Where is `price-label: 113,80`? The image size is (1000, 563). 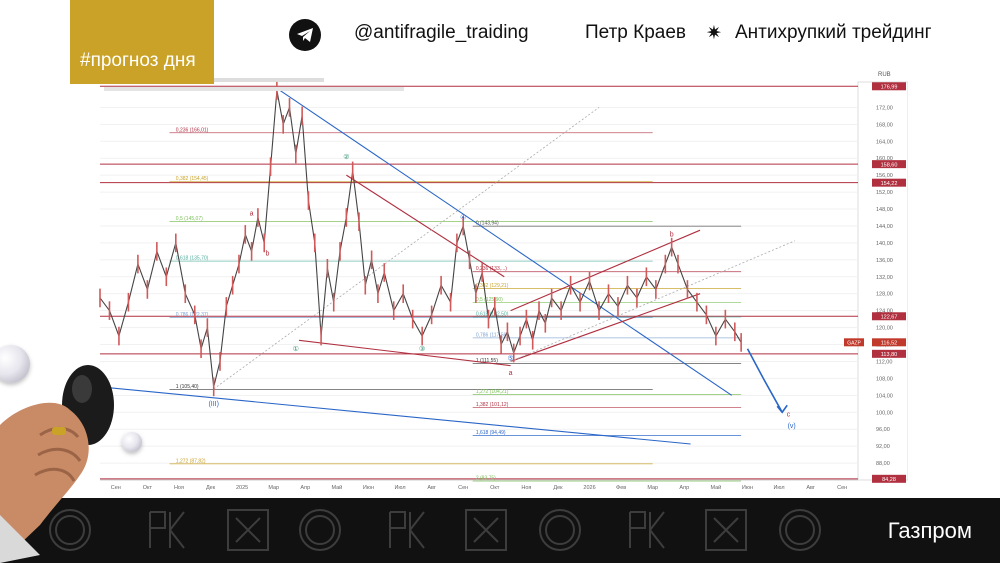
price-label: 113,80 is located at coordinates (889, 355).